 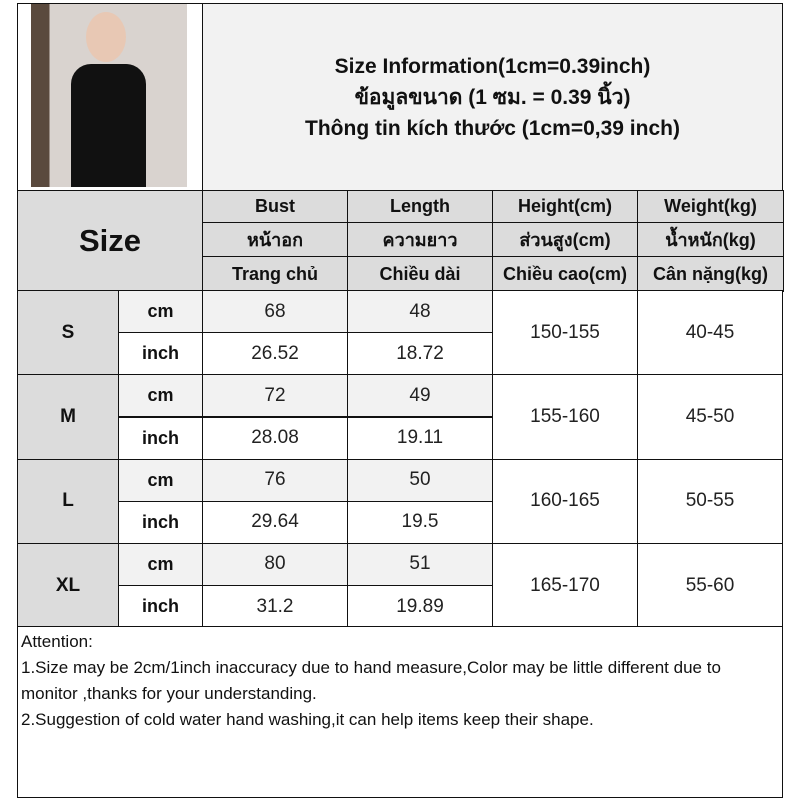 What do you see at coordinates (420, 206) in the screenshot?
I see `column-header-en: Length` at bounding box center [420, 206].